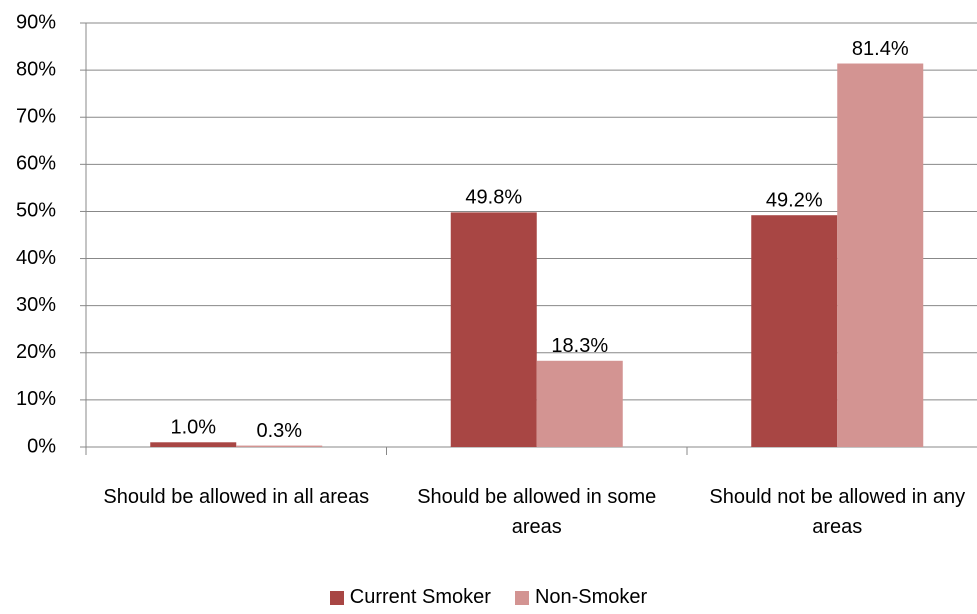  I want to click on y-tick-label: 90%, so click(36, 22).